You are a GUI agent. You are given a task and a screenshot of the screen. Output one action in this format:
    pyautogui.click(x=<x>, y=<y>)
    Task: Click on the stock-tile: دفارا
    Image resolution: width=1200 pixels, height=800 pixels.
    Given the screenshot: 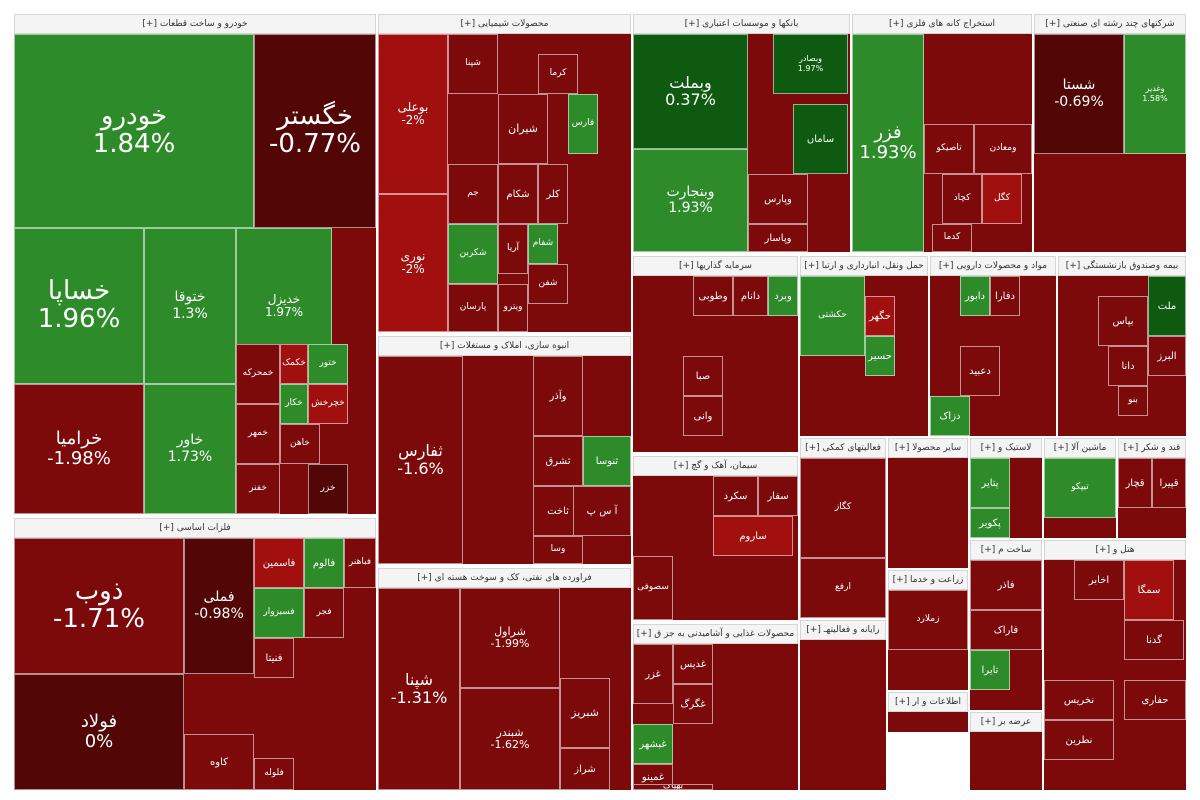 What is the action you would take?
    pyautogui.click(x=1005, y=296)
    